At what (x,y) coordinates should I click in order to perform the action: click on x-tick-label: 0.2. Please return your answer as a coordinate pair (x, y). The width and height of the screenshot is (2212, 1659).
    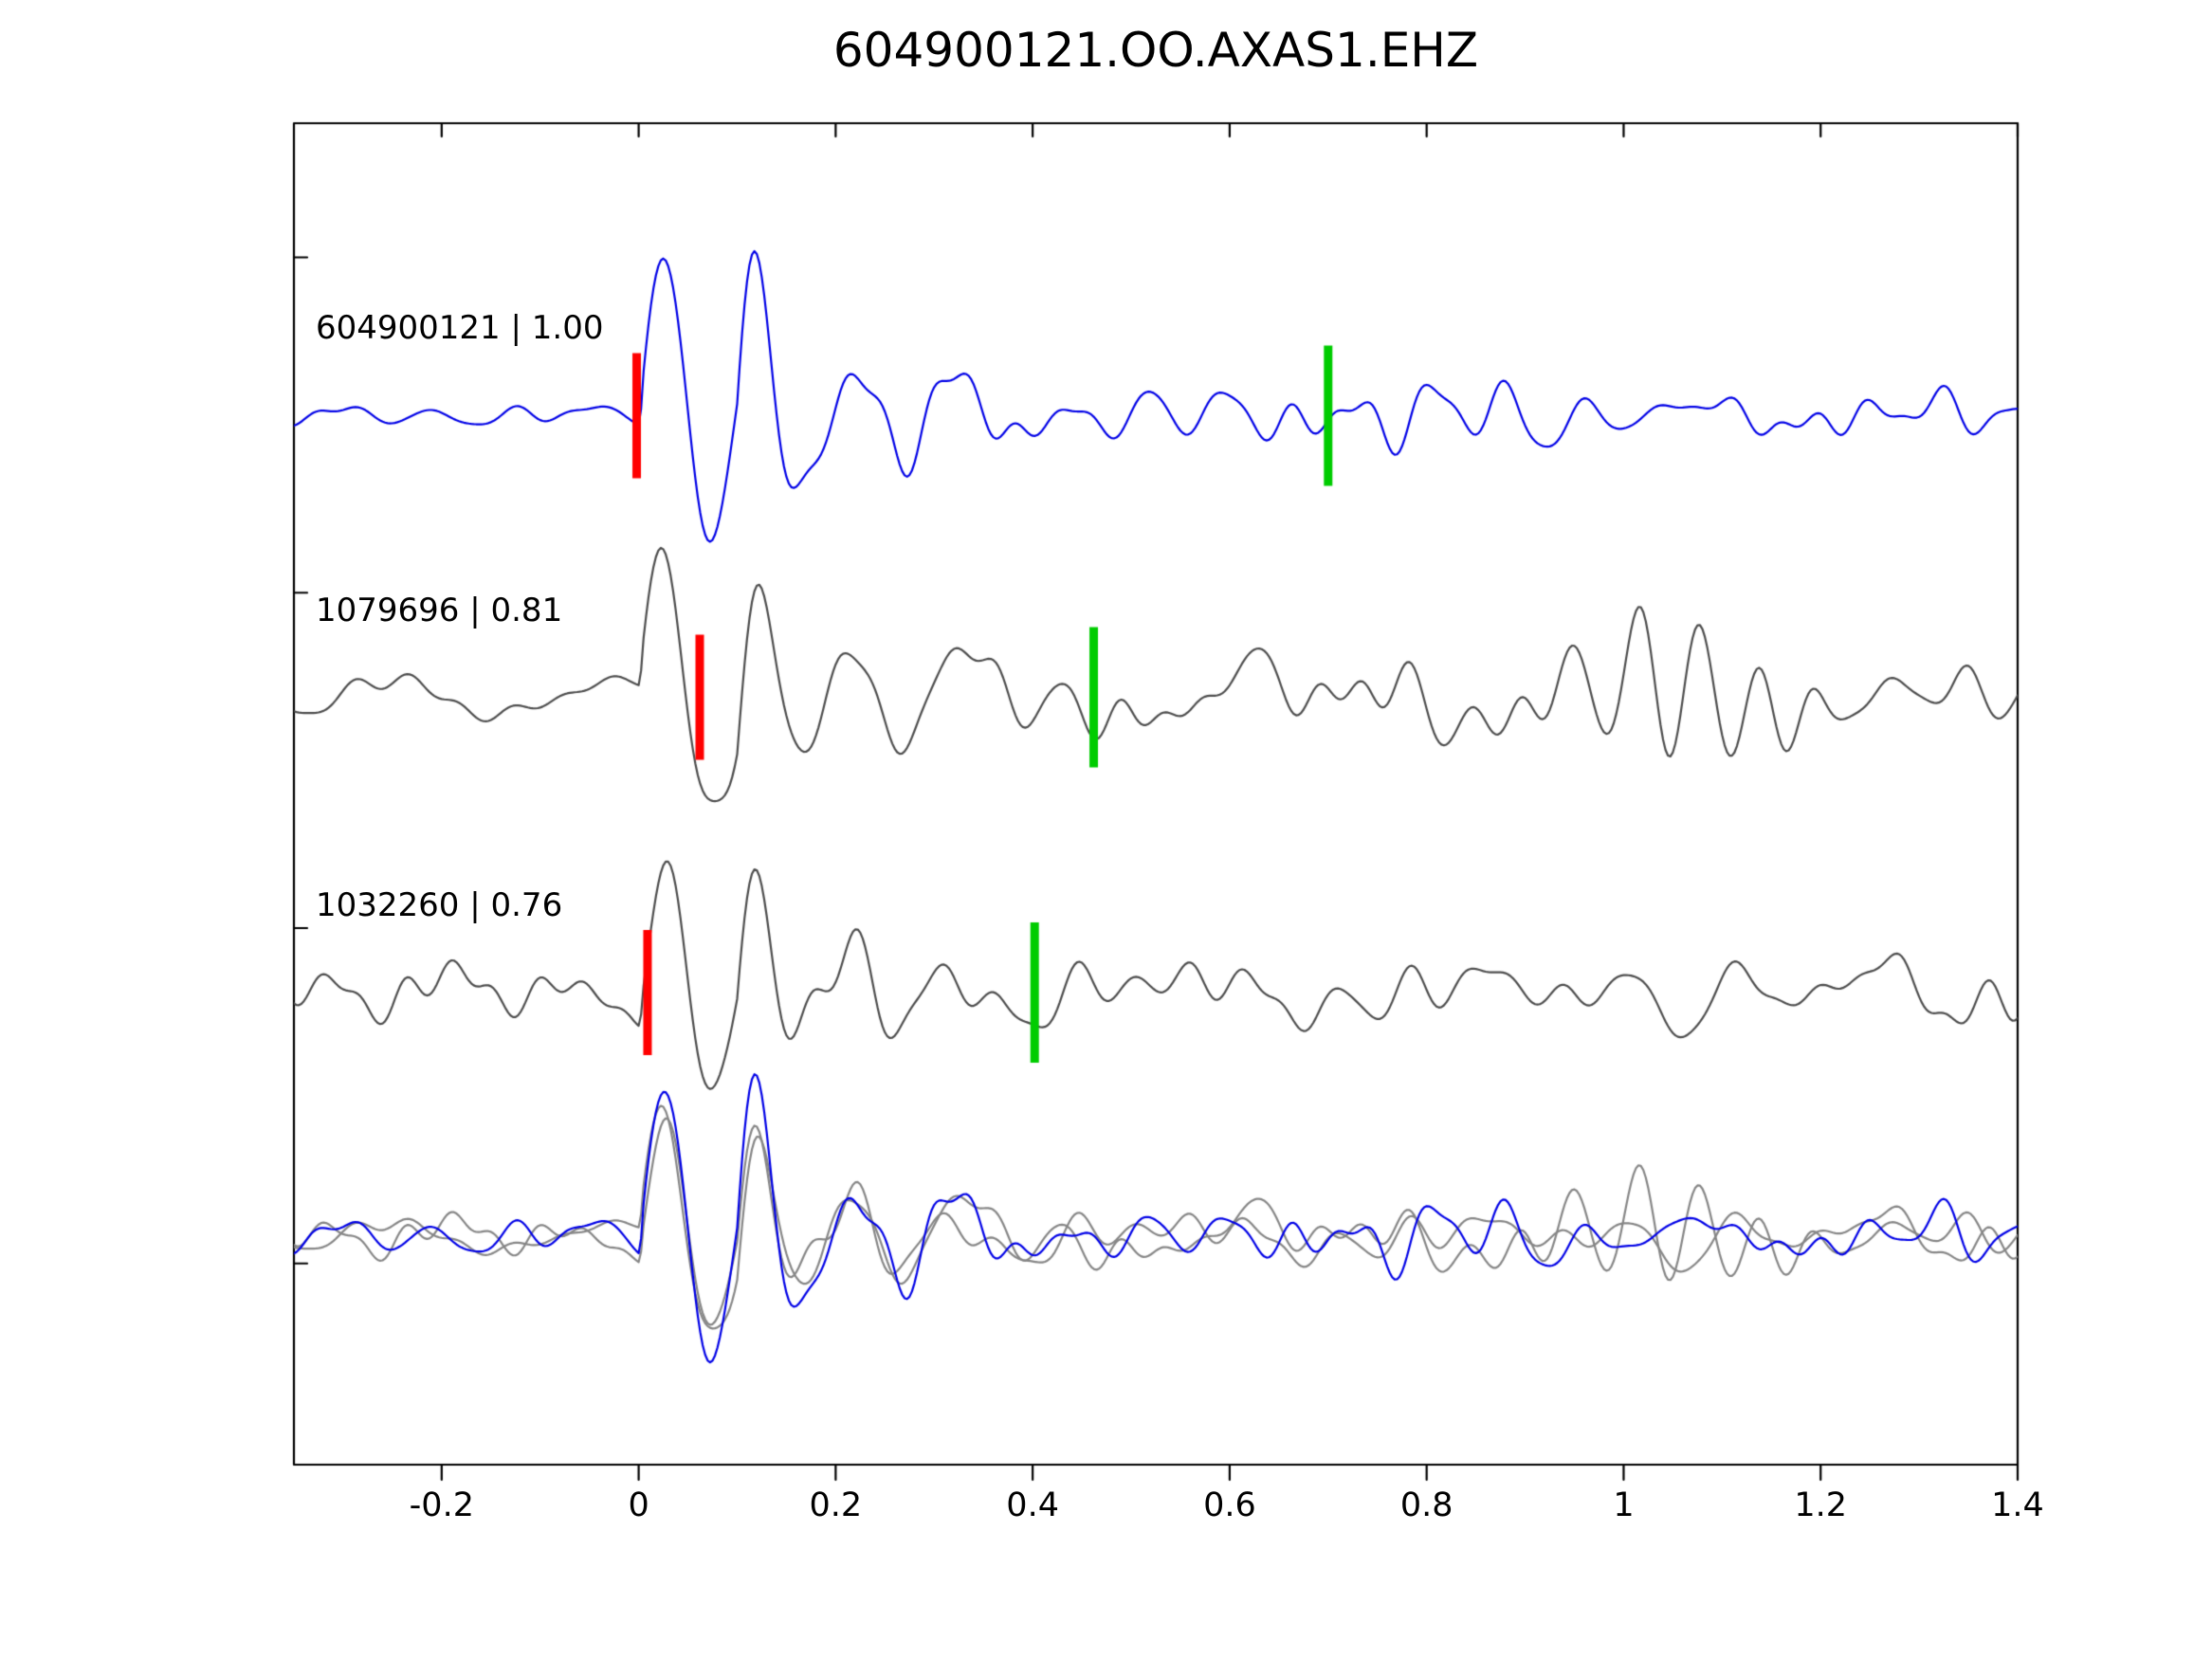
    Looking at the image, I should click on (836, 1505).